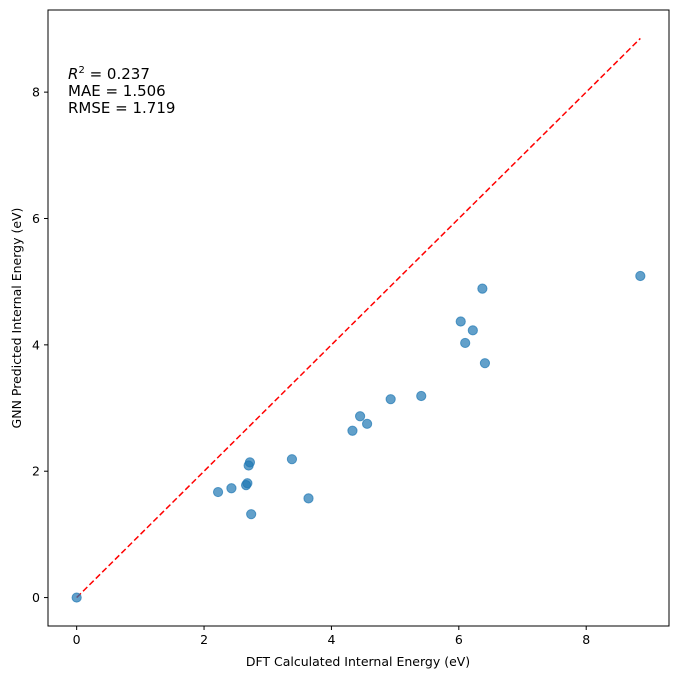 This screenshot has width=678, height=679. Describe the element at coordinates (586, 639) in the screenshot. I see `x-tick-label: 8` at that location.